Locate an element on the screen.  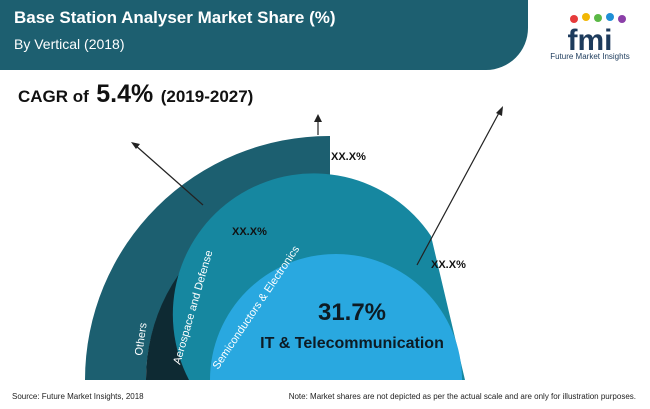
it-telecom-value: 31.7% is located at coordinates (352, 312).